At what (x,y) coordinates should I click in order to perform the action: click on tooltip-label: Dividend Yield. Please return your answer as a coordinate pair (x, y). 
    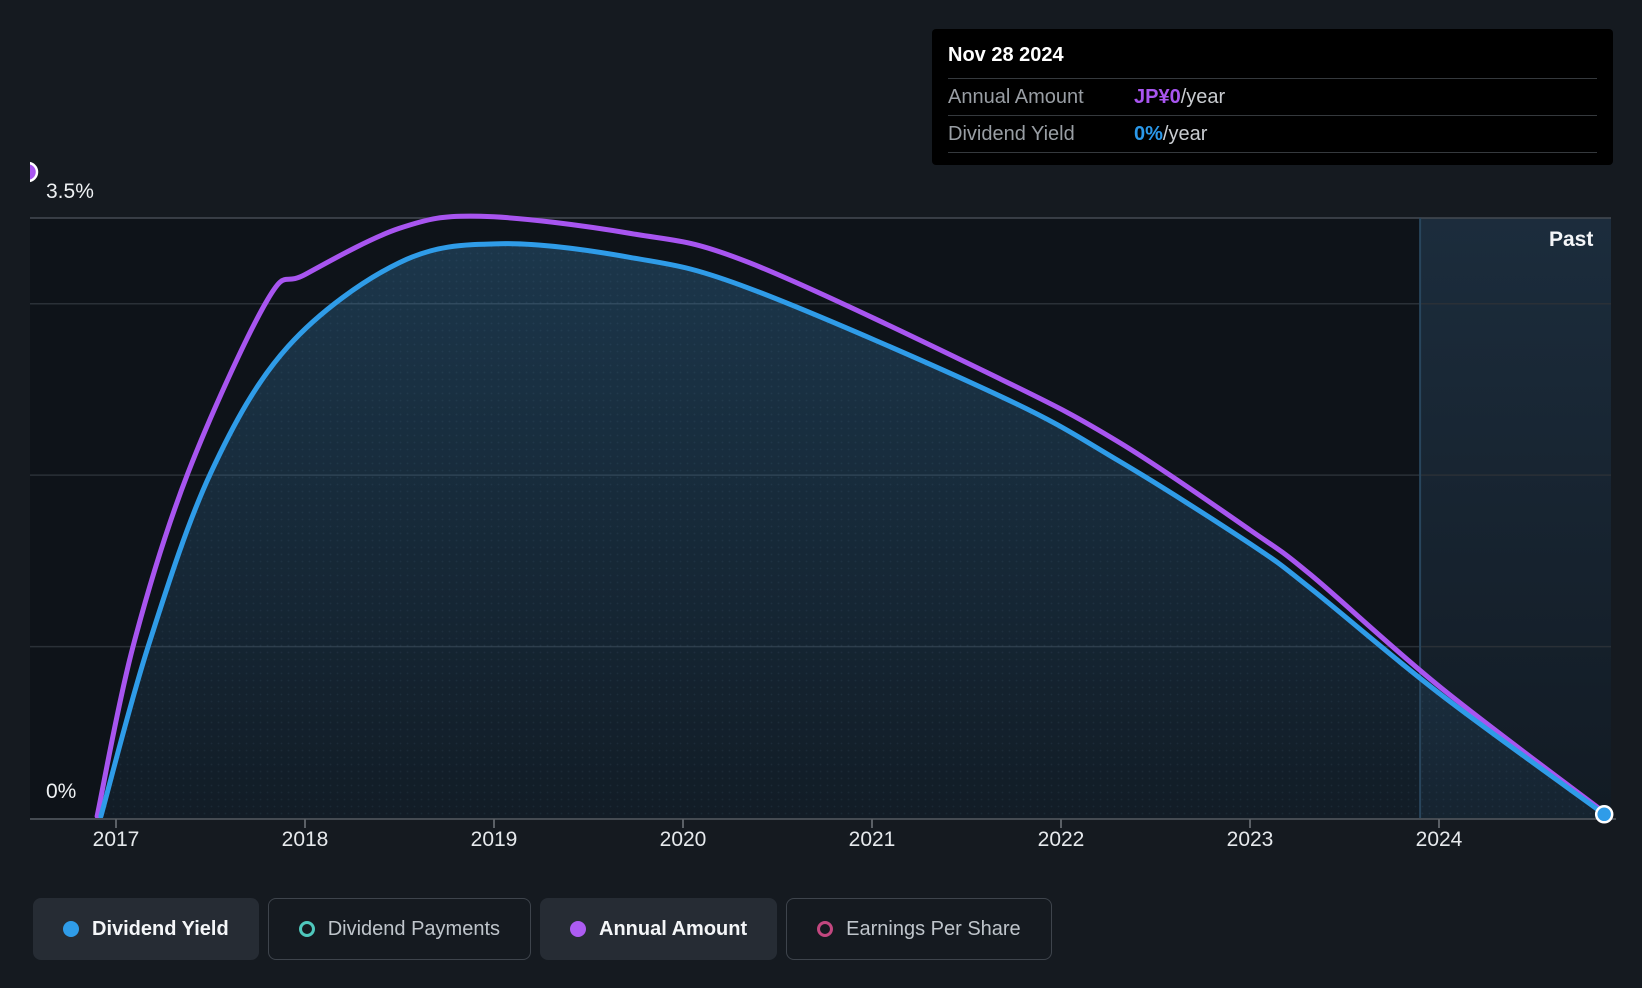
    Looking at the image, I should click on (1011, 133).